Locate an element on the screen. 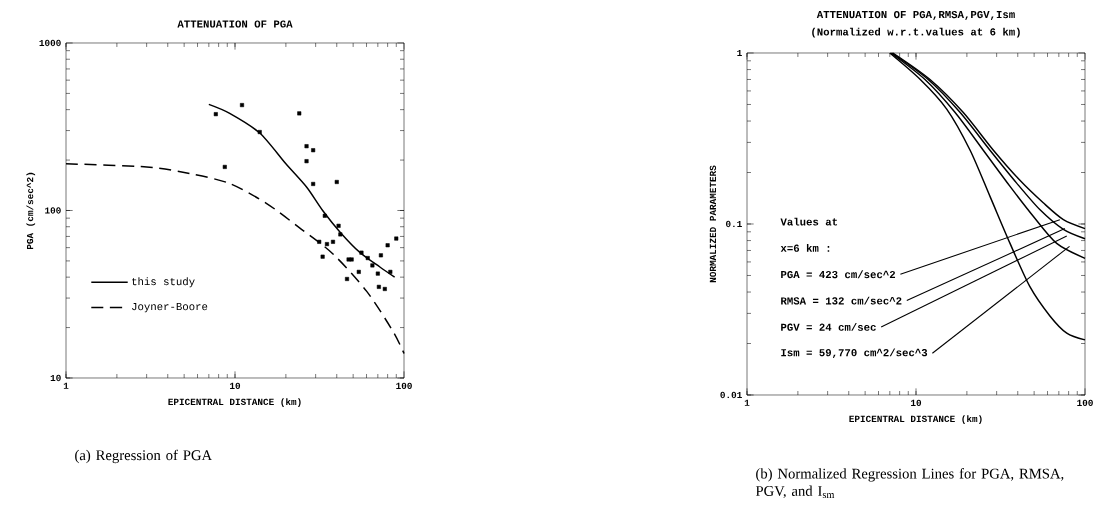 This screenshot has width=1102, height=524. annotation: PGA = 423 cm/sec^2 is located at coordinates (838, 274).